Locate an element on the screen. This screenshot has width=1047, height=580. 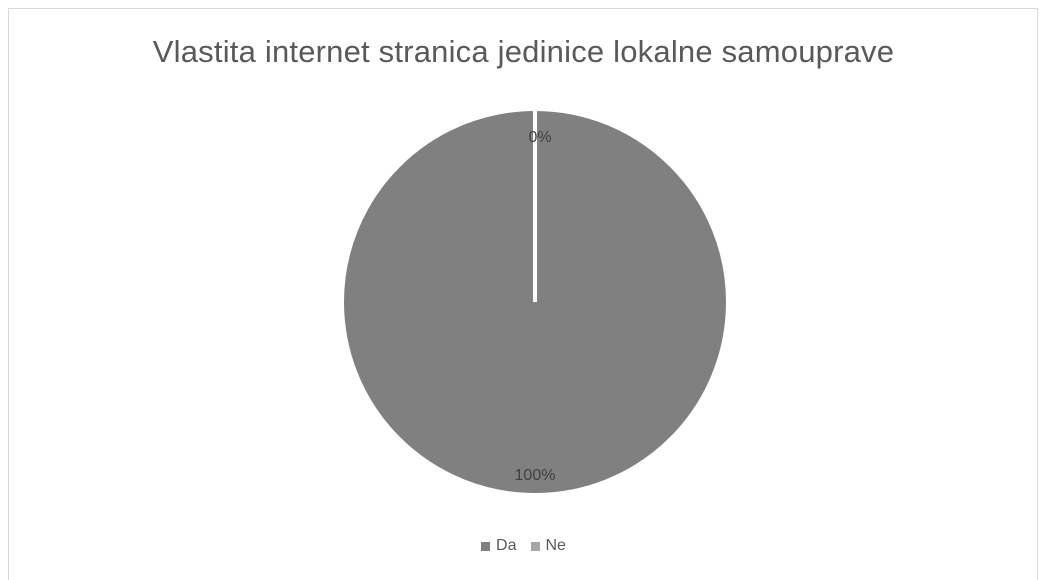
legend-item-da: Da is located at coordinates (499, 546).